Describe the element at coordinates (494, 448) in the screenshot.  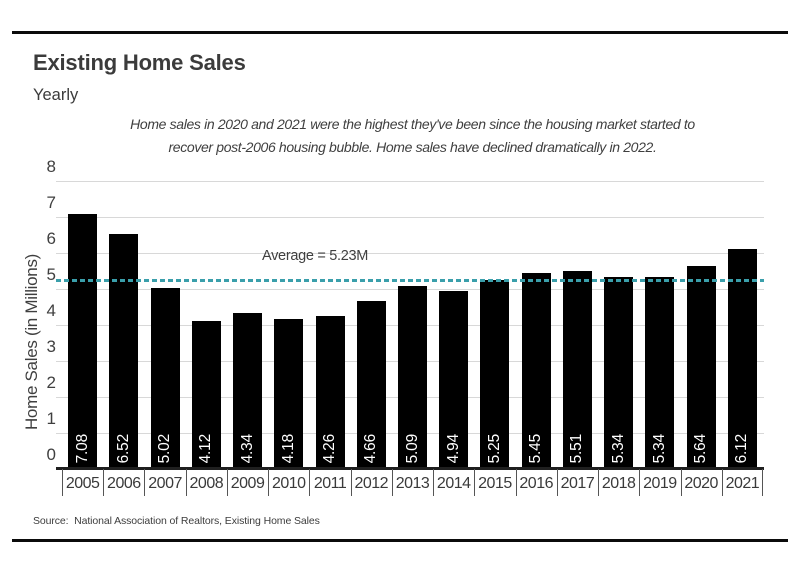
I see `bar-value-label-2015: 5.25` at that location.